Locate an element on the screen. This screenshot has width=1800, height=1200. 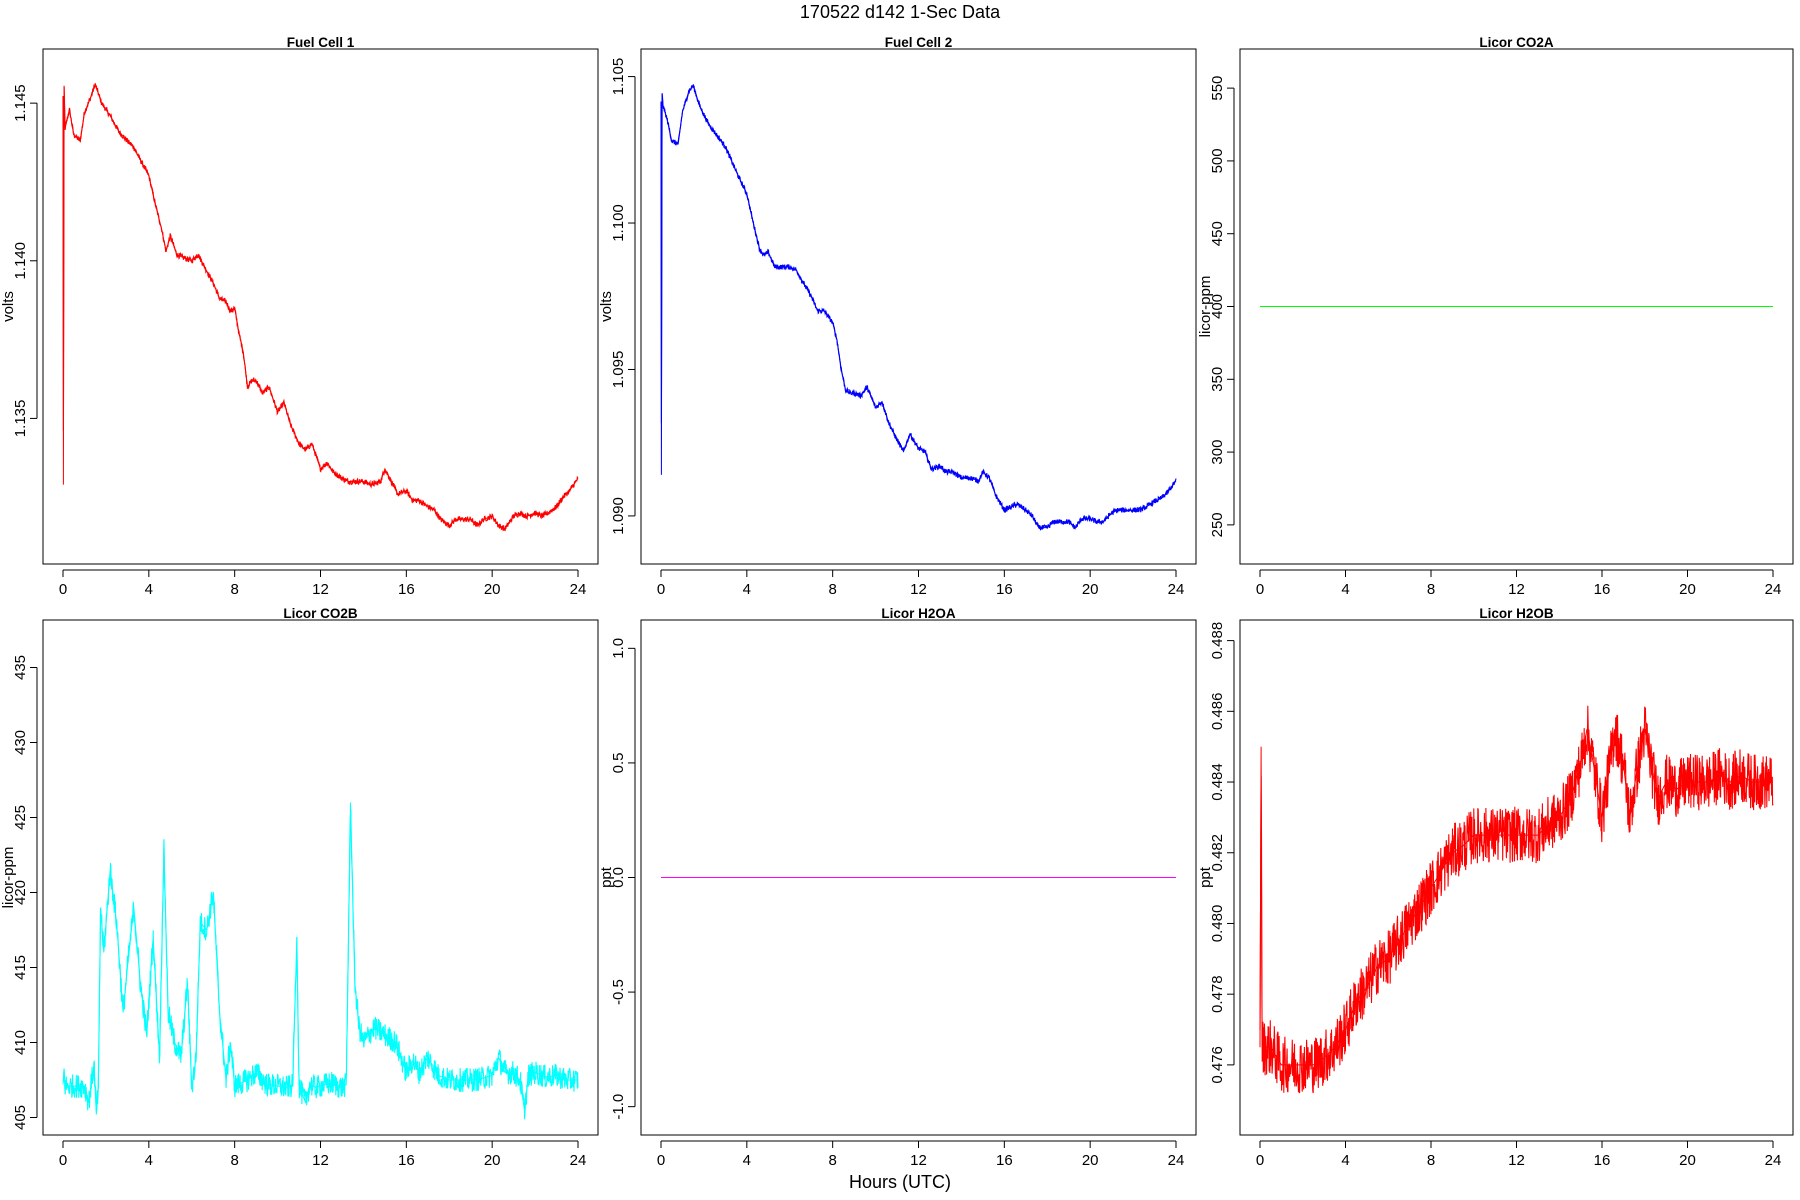
y-tick-label: 0.480 is located at coordinates (1217, 924).